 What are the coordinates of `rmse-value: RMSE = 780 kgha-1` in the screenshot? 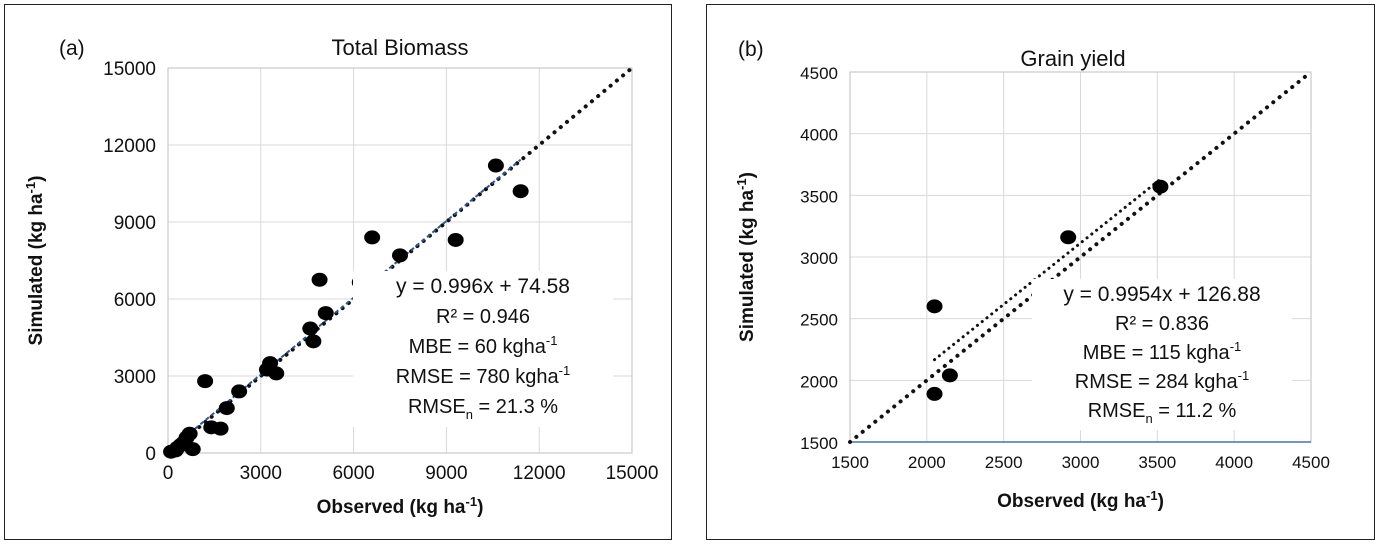 It's located at (483, 375).